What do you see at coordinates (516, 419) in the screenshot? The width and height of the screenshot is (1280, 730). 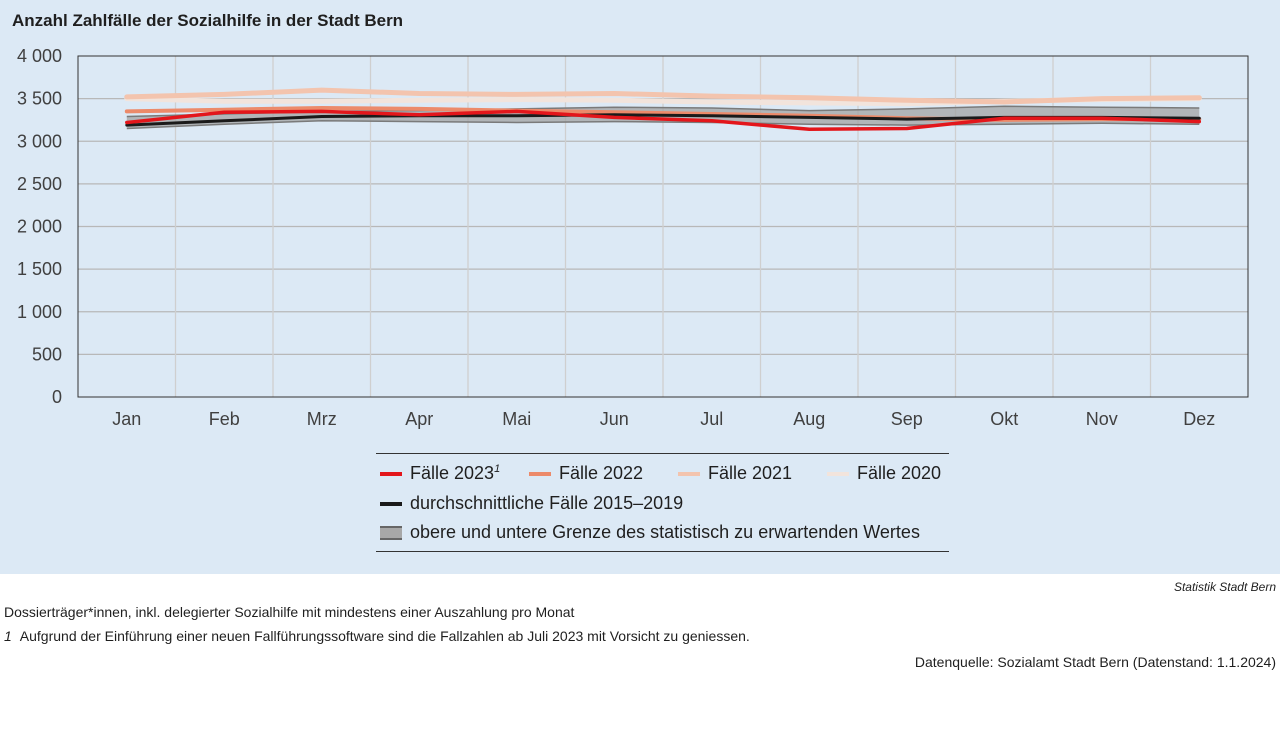 I see `x-tick-label: Mai` at bounding box center [516, 419].